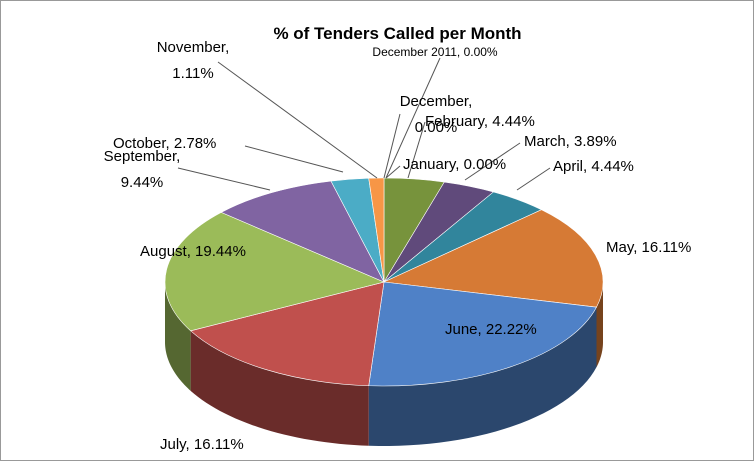 This screenshot has height=462, width=755. What do you see at coordinates (142, 169) in the screenshot?
I see `data-label: September, 9.44%` at bounding box center [142, 169].